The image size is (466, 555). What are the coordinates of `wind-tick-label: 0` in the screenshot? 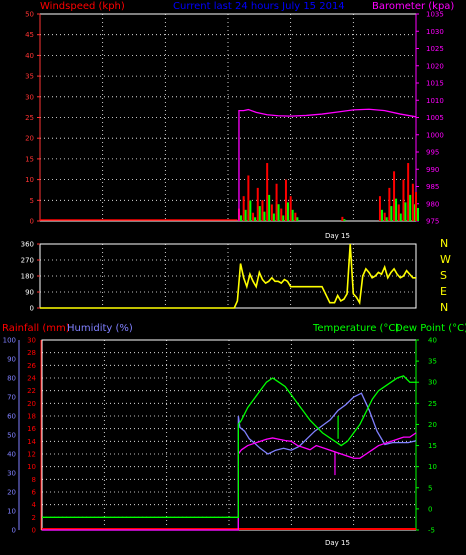 It's located at (32, 222).